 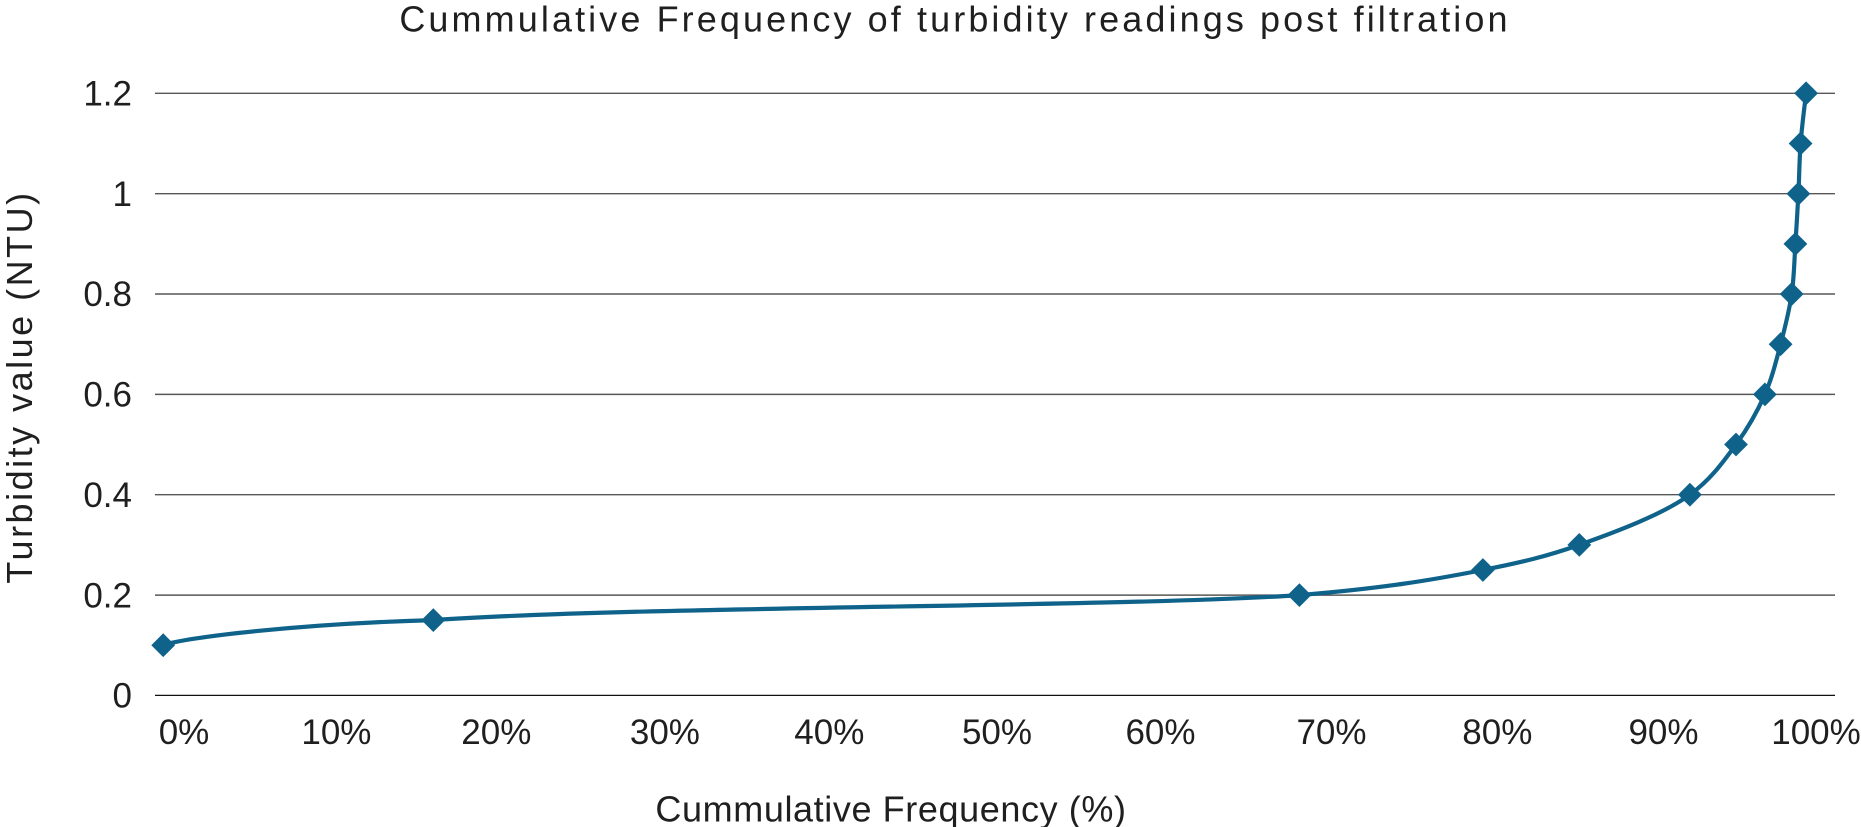 I want to click on svg-text: 30%, so click(x=665, y=732).